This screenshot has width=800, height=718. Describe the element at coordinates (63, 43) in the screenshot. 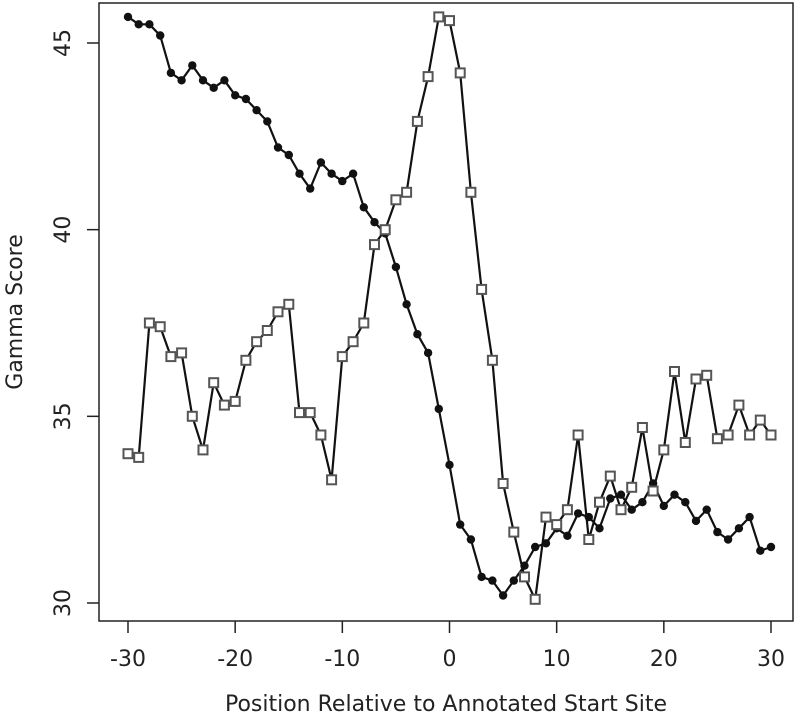

I see `y-tick-label: 45` at that location.